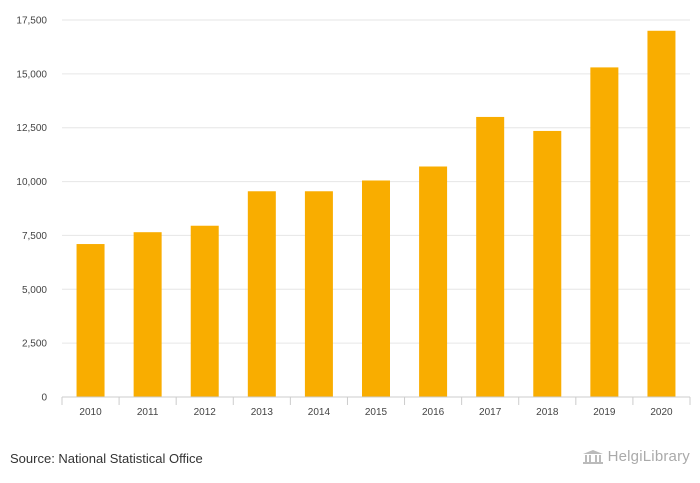 Image resolution: width=700 pixels, height=483 pixels. I want to click on source-note: Source: National Statistical Office, so click(106, 458).